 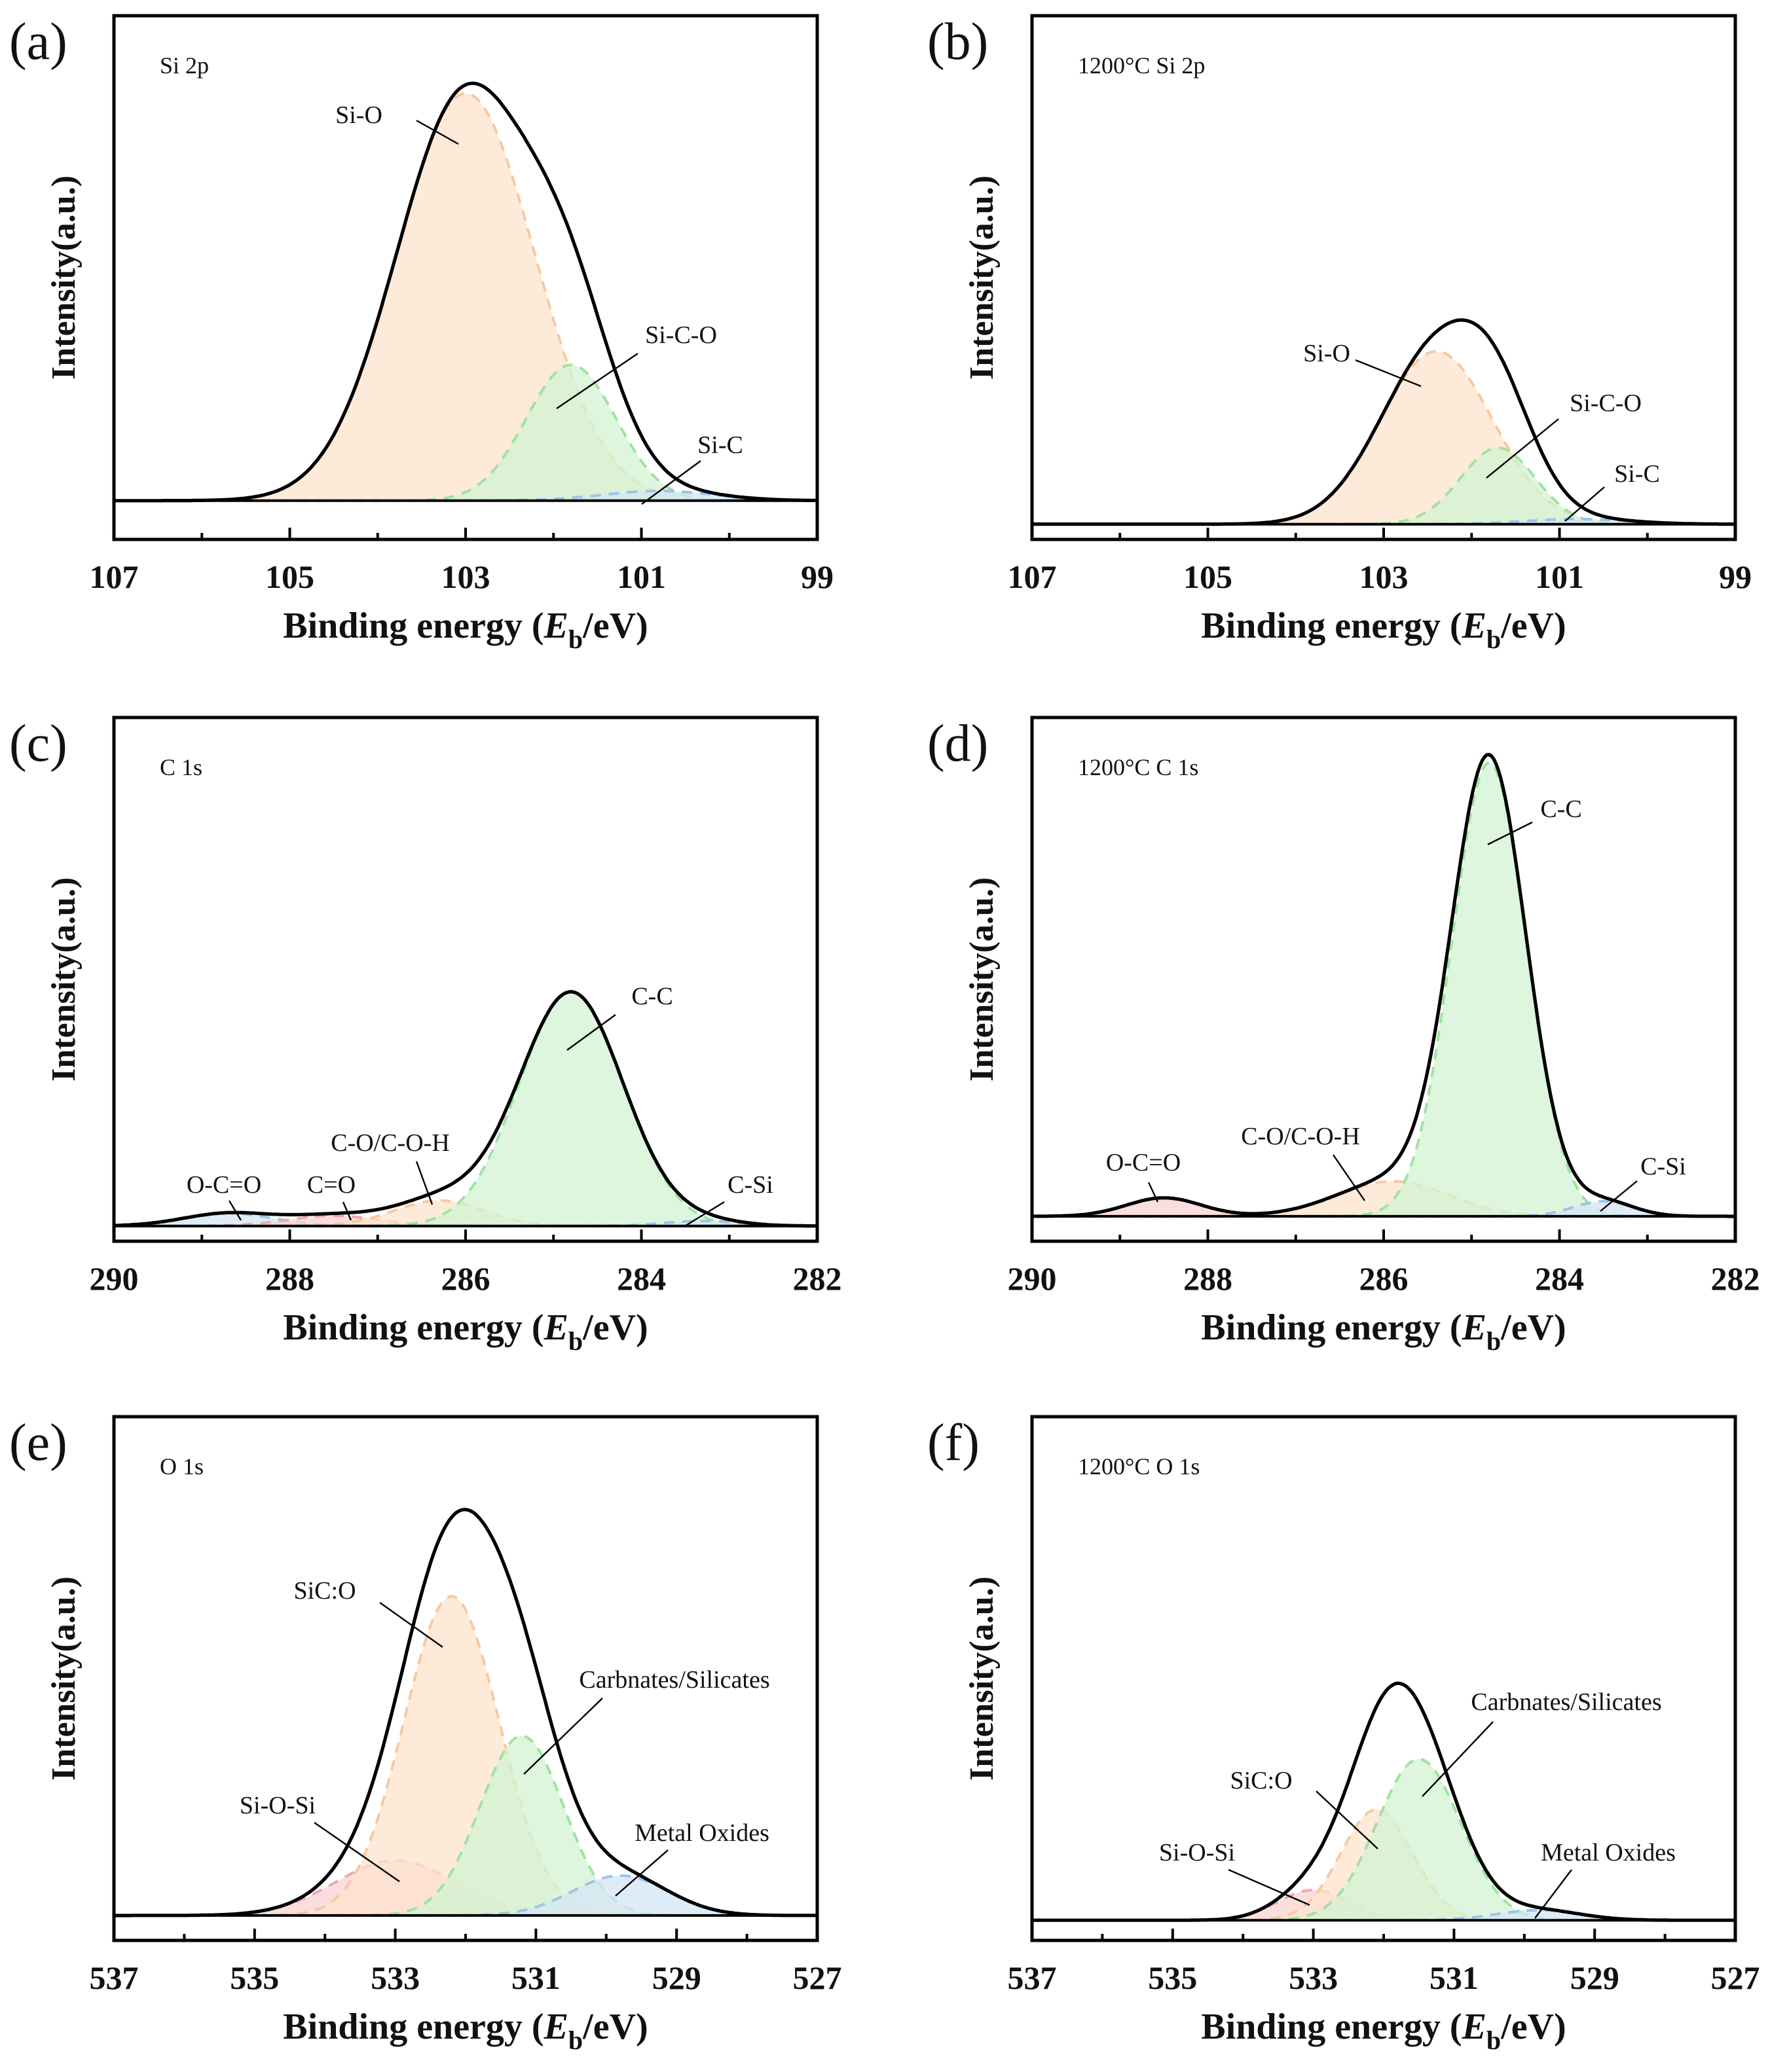 I want to click on panel-label: (b), so click(x=957, y=42).